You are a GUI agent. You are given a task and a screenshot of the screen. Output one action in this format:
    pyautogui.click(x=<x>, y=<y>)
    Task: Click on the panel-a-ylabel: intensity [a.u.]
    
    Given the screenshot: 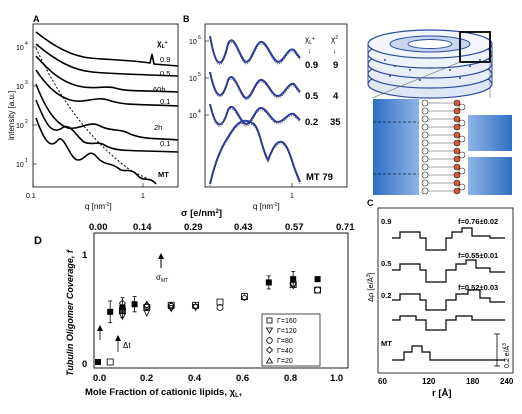 What is the action you would take?
    pyautogui.click(x=11, y=115)
    